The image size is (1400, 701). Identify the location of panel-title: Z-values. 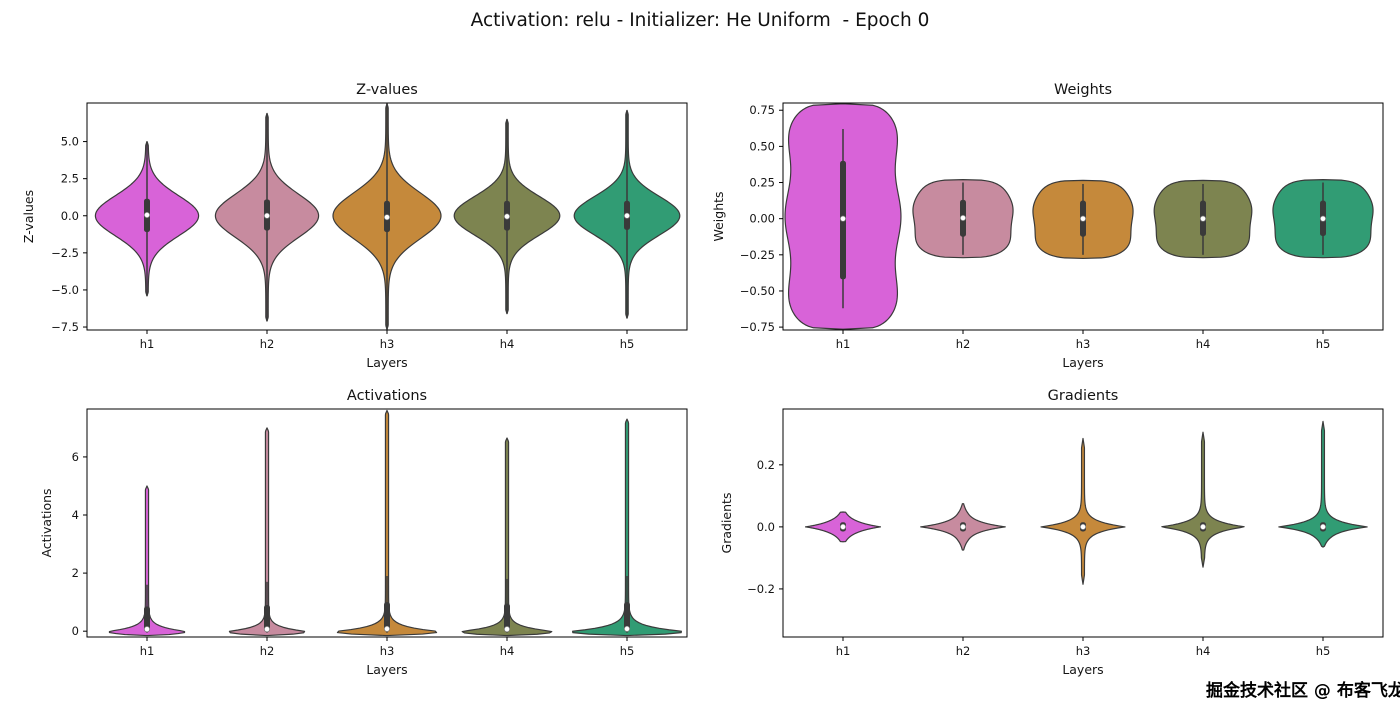
(387, 90).